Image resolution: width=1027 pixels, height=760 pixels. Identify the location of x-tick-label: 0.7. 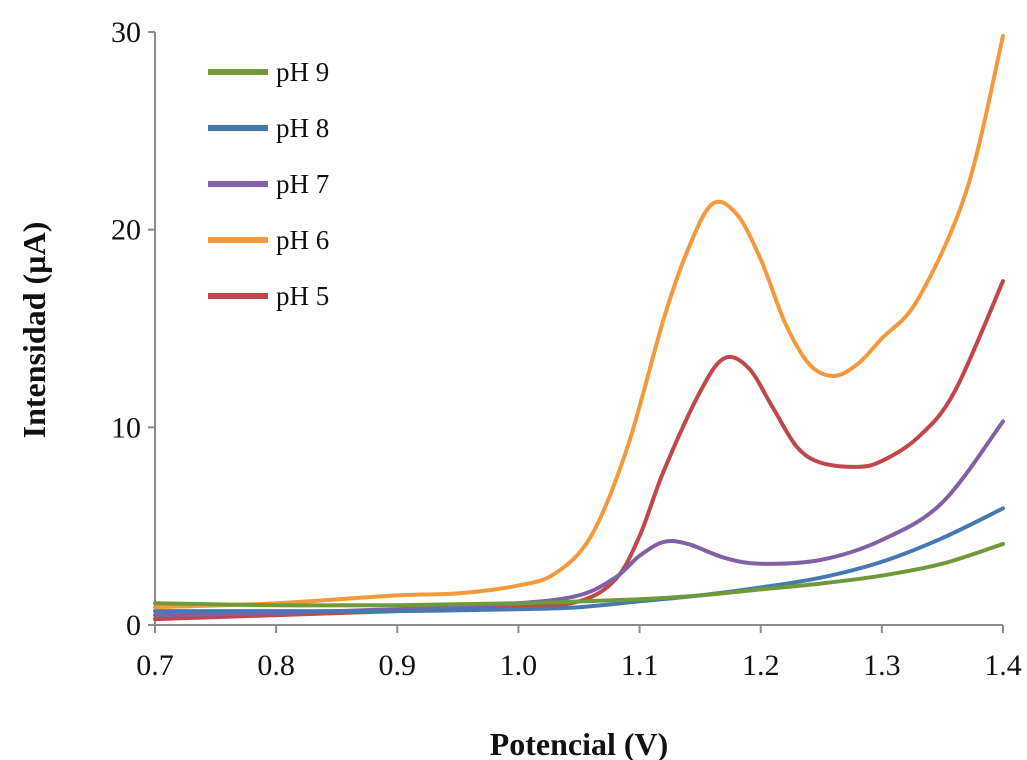
(155, 665).